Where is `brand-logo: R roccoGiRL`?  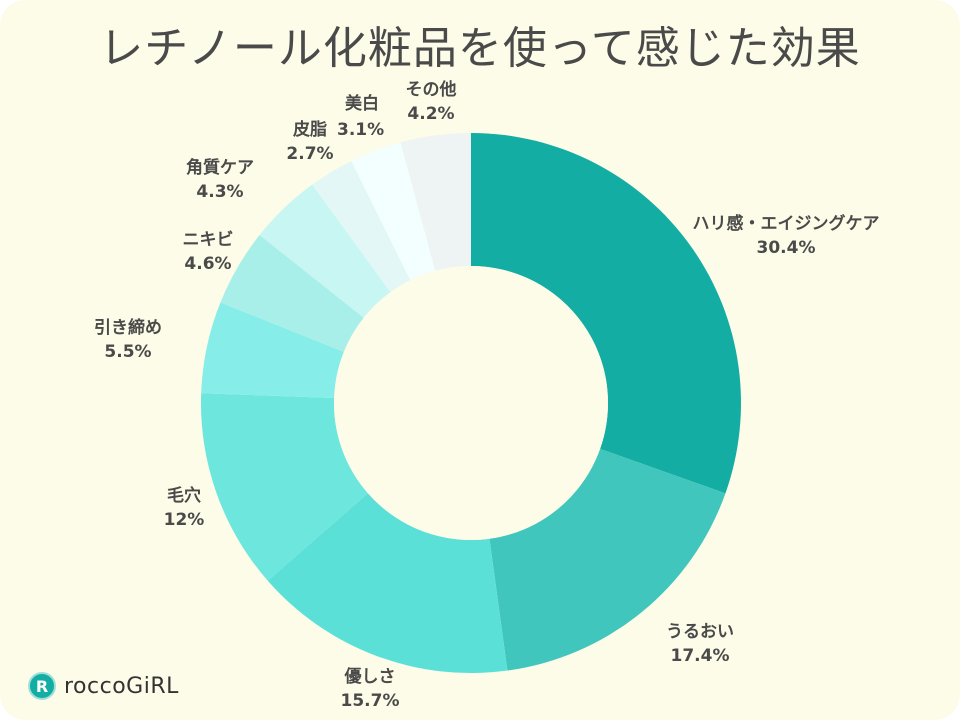 brand-logo: R roccoGiRL is located at coordinates (103, 686).